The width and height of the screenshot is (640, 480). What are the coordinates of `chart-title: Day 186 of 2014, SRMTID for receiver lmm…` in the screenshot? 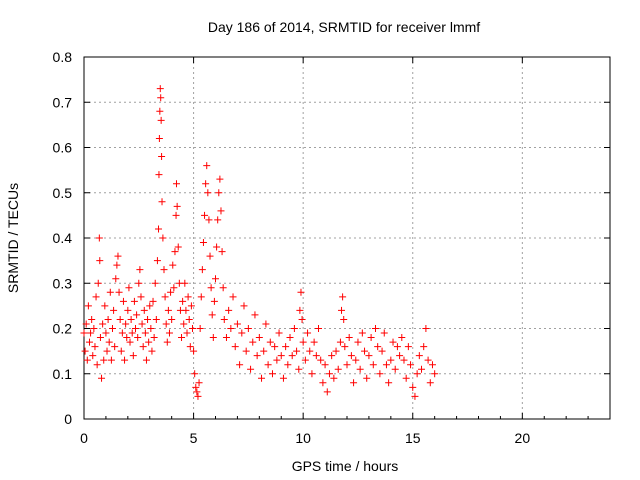 It's located at (344, 27).